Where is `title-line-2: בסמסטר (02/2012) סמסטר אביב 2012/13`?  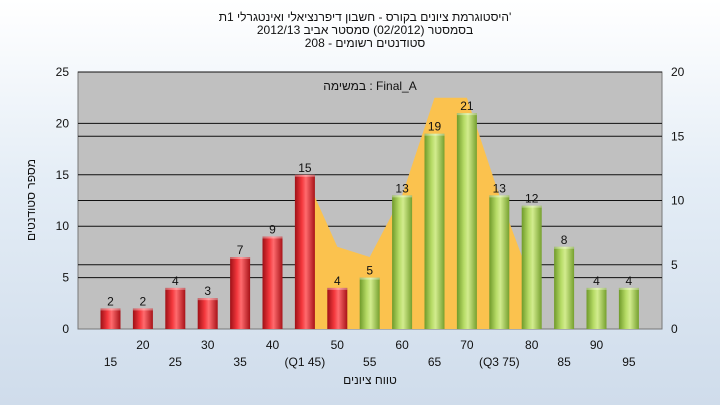 title-line-2: בסמסטר (02/2012) סמסטר אביב 2012/13 is located at coordinates (365, 30).